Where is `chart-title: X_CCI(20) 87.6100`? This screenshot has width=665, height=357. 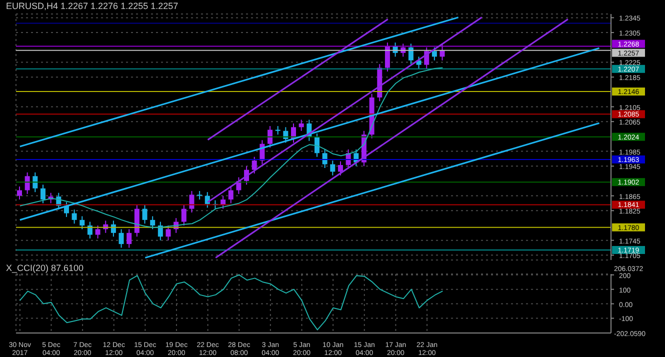
chart-title: X_CCI(20) 87.6100 is located at coordinates (45, 268).